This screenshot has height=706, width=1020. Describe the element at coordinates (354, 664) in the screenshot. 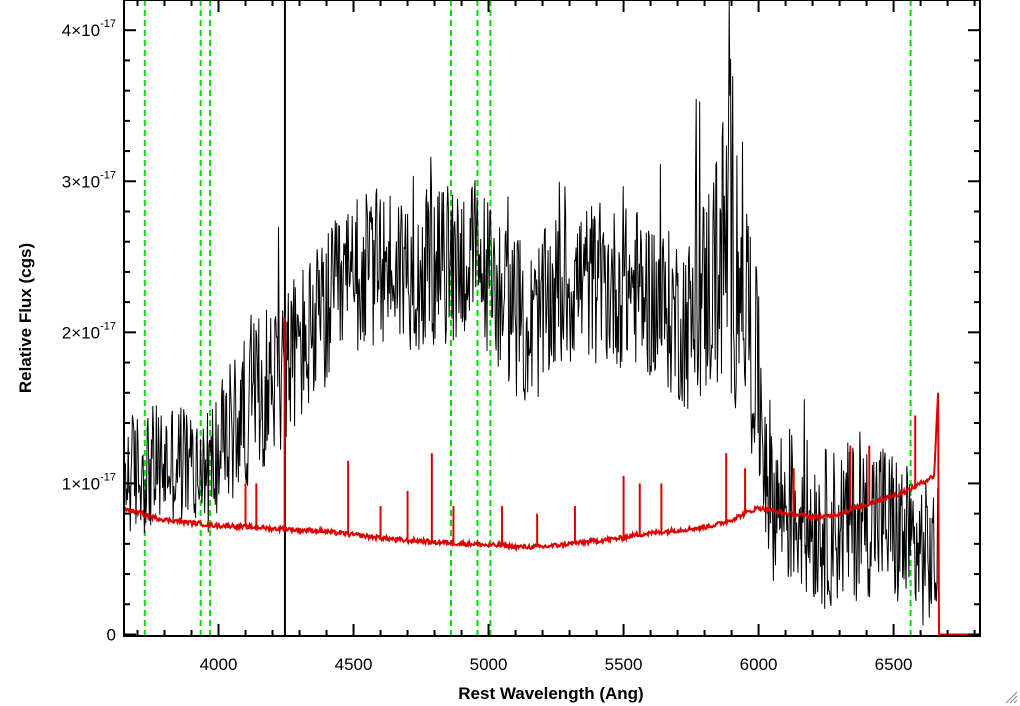

I see `x-tick-label: 4500` at that location.